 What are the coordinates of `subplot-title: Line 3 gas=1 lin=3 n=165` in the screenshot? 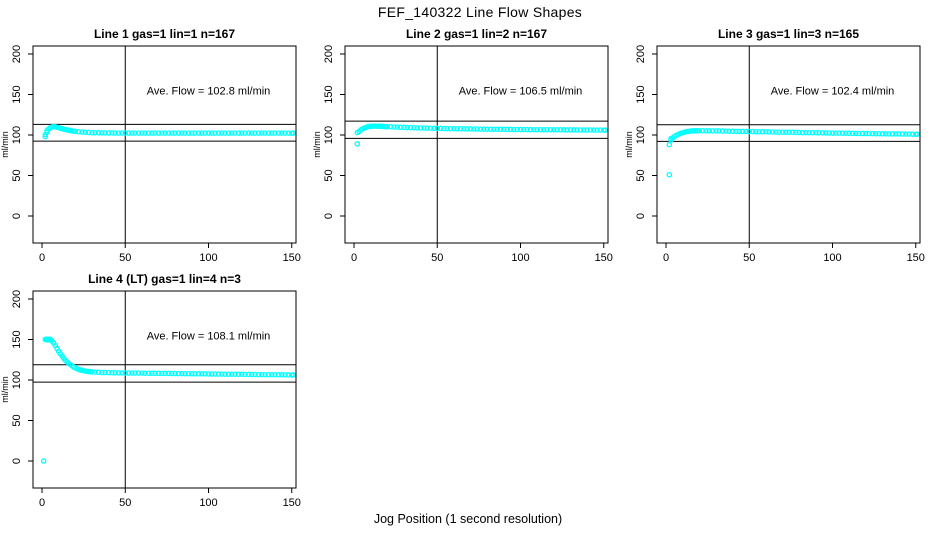 It's located at (788, 34).